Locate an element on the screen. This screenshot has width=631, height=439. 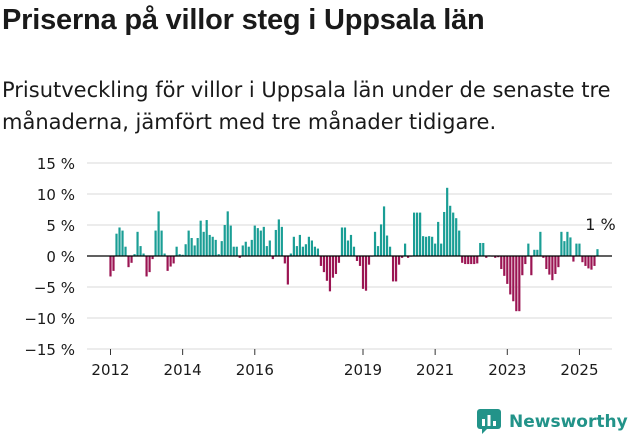
y-tick-label: −5 % is located at coordinates (54, 288).